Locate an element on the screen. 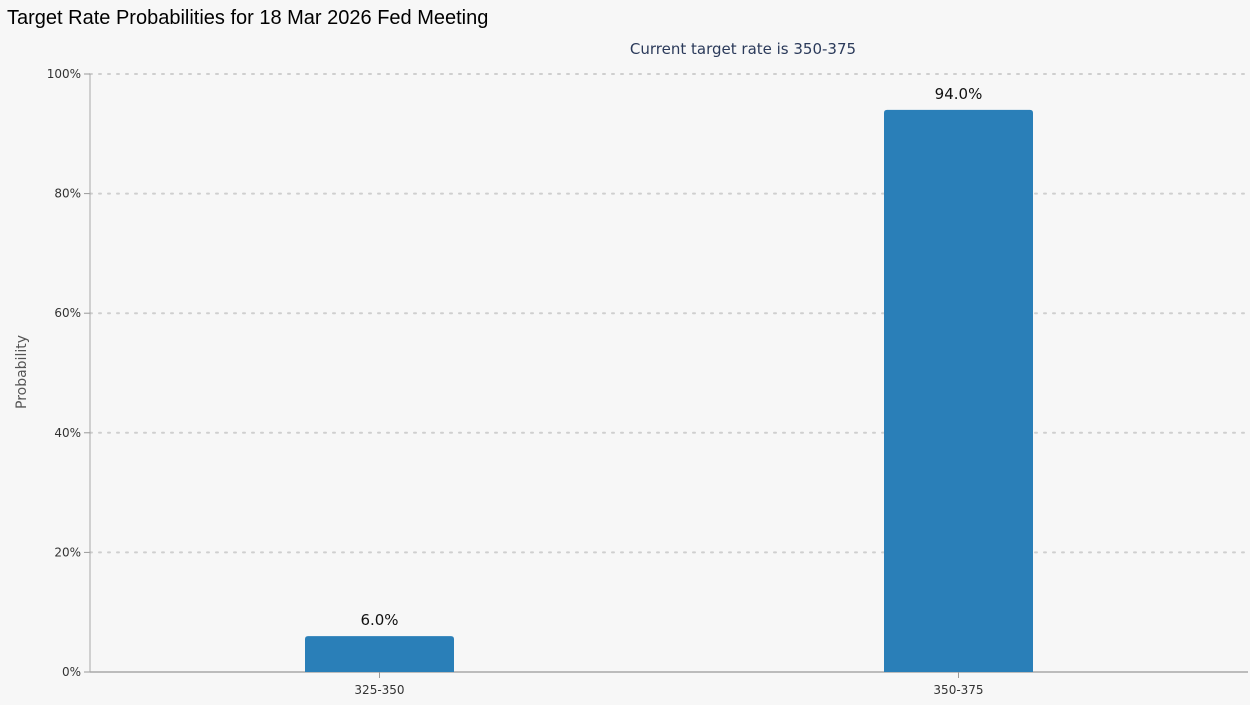 This screenshot has width=1250, height=705. y-tick-label: 60% is located at coordinates (67, 313).